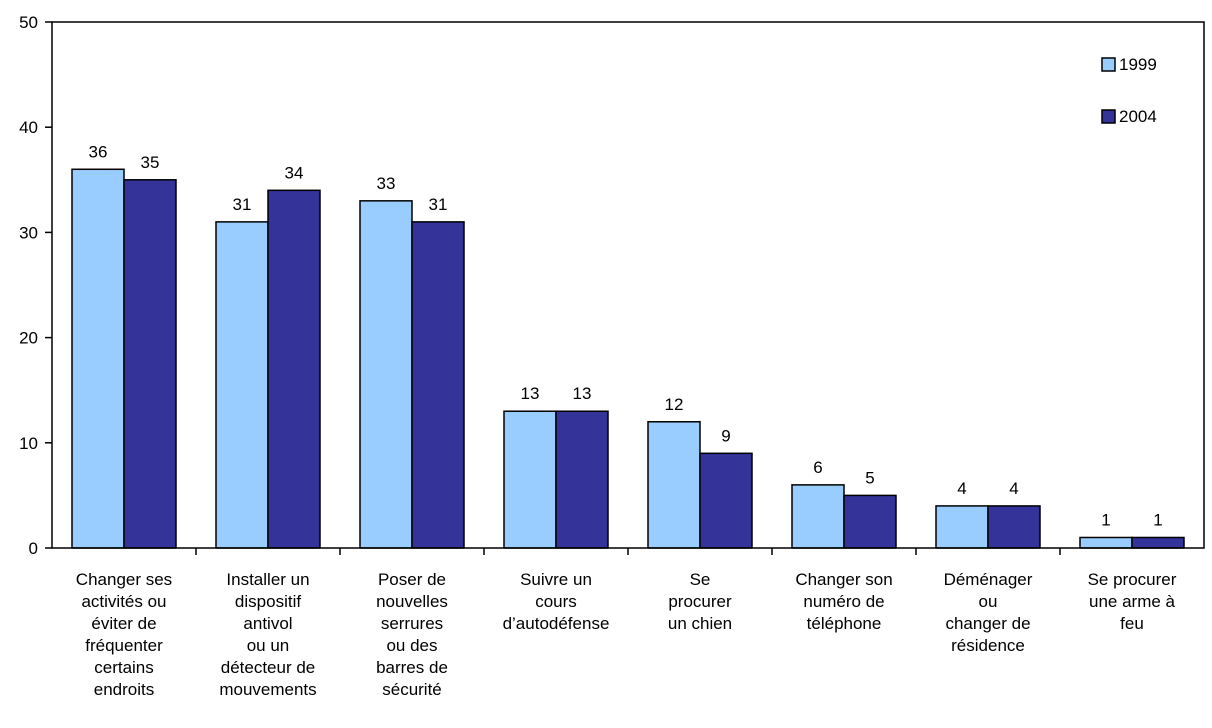  What do you see at coordinates (725, 435) in the screenshot?
I see `data-label-2004-cat-4: 9` at bounding box center [725, 435].